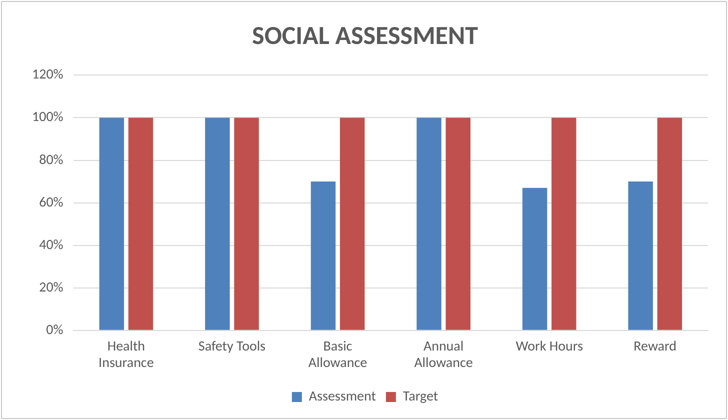 This screenshot has height=420, width=728. What do you see at coordinates (420, 396) in the screenshot?
I see `legend-label: Target` at bounding box center [420, 396].